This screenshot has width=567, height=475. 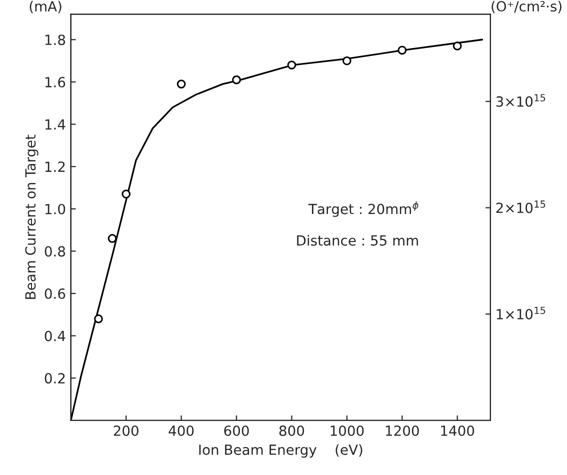 I want to click on y2-axis-title: (O⁺/cm²·s), so click(x=527, y=7).